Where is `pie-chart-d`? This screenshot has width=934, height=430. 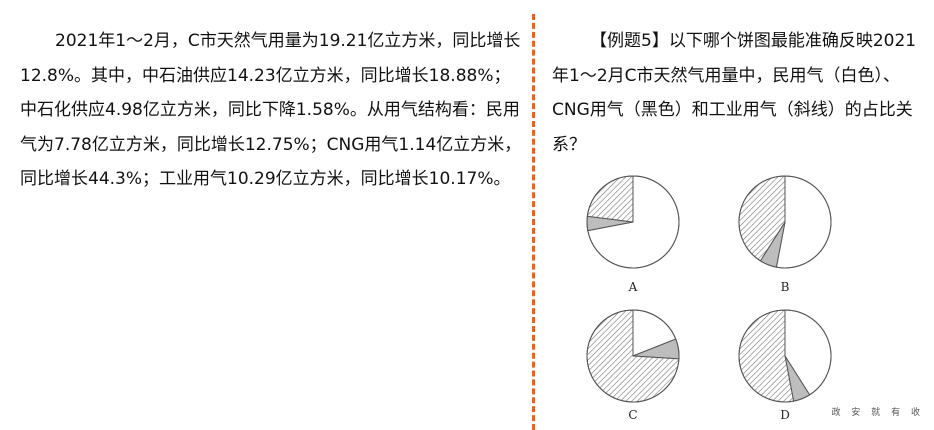 pie-chart-d is located at coordinates (785, 356).